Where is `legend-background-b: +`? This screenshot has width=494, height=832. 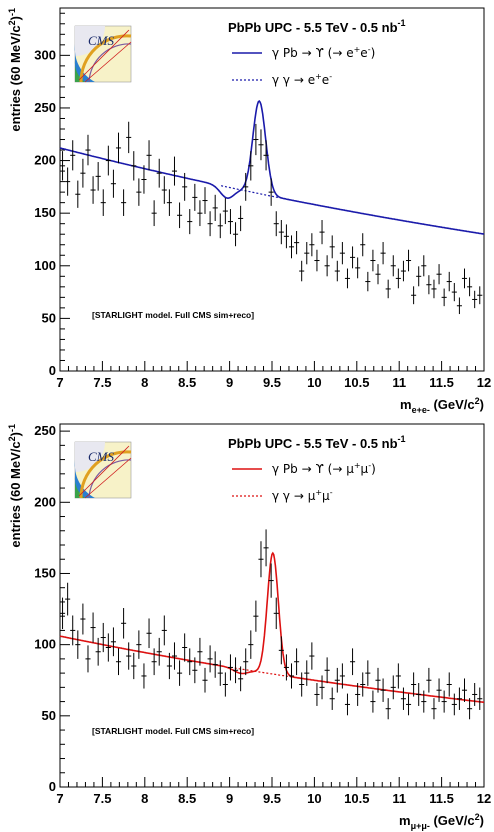 legend-background-b: + is located at coordinates (318, 492).